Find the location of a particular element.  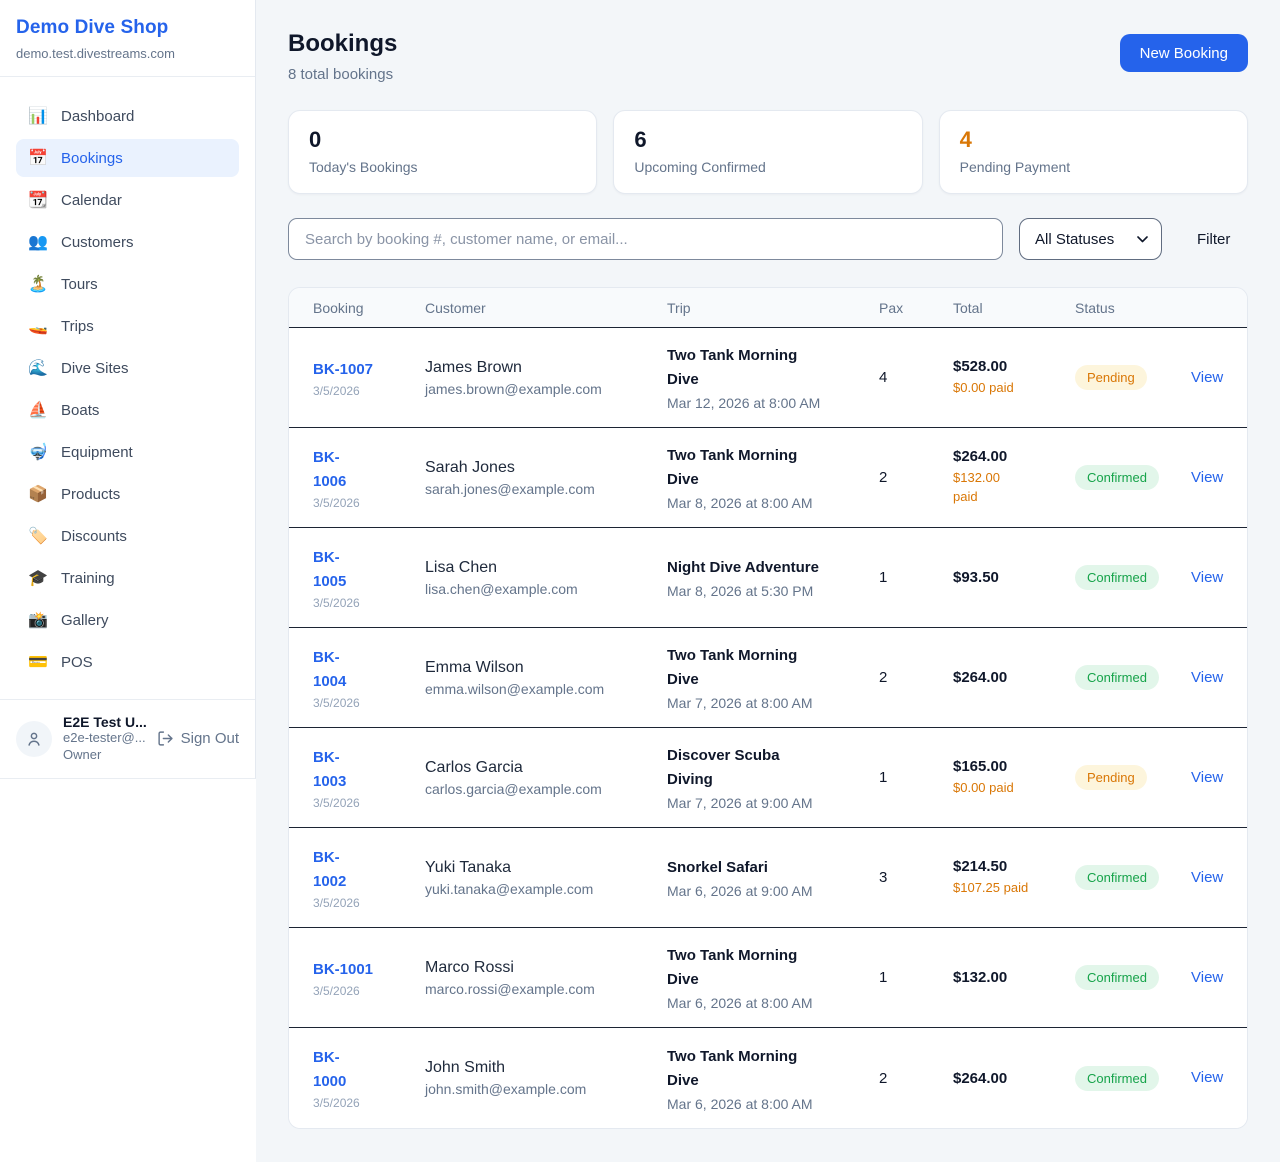

customer-cell: John Smith john.smith@example.com is located at coordinates (540, 1078).